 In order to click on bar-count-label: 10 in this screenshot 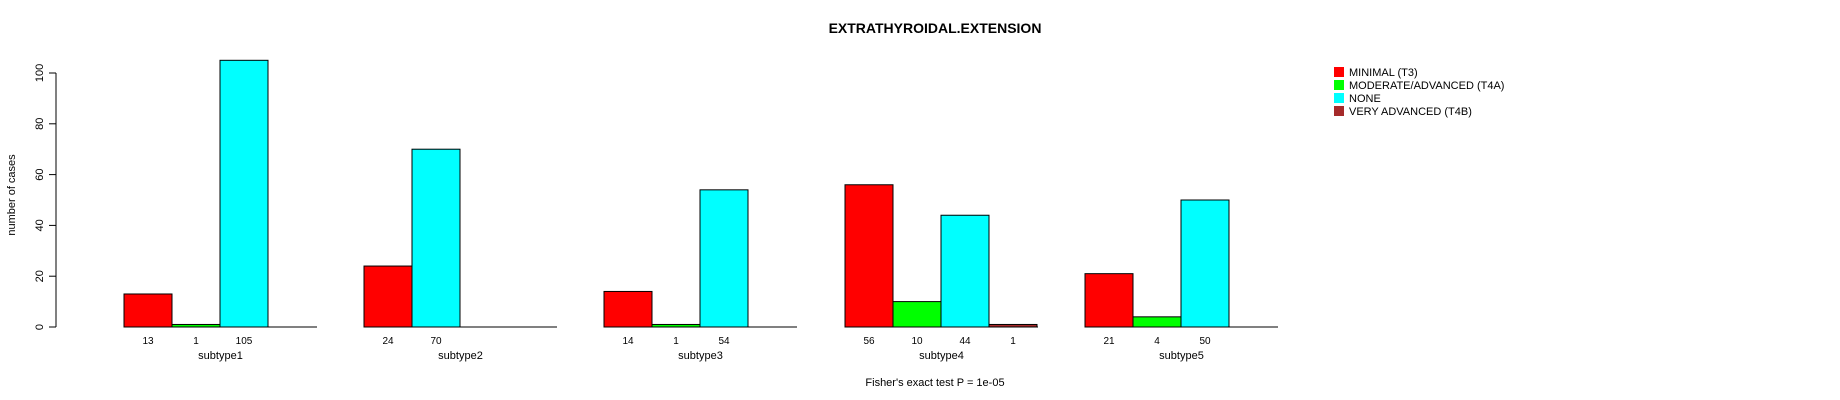, I will do `click(917, 341)`.